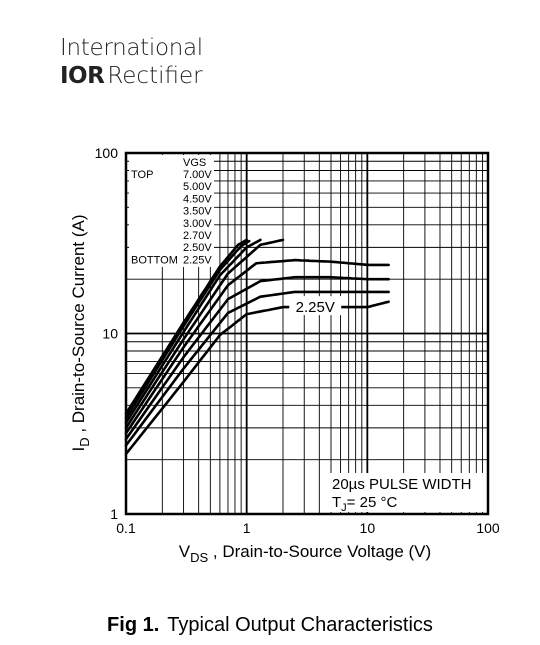 The image size is (540, 645). What do you see at coordinates (186, 326) in the screenshot?
I see `series-line-vgs-7-00v` at bounding box center [186, 326].